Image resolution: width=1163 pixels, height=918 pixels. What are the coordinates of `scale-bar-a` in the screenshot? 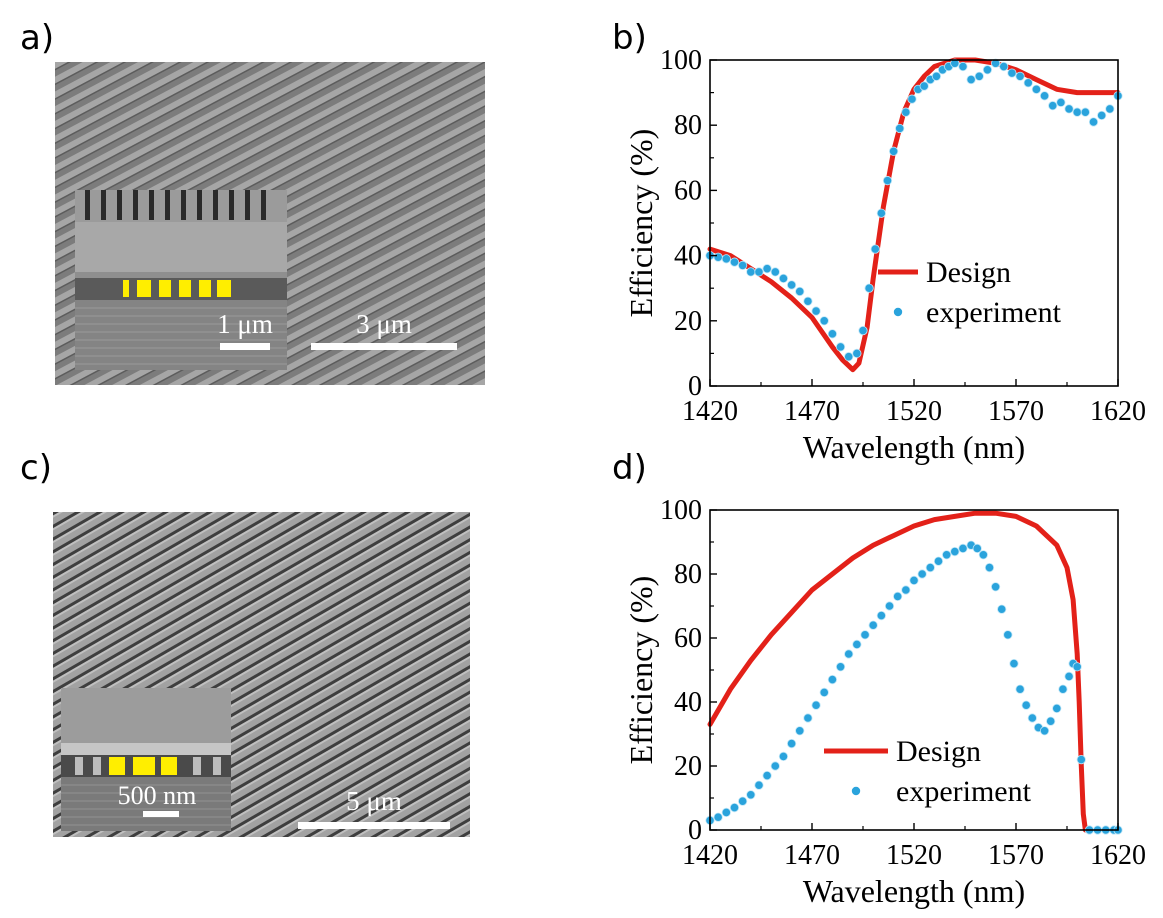 It's located at (384, 346).